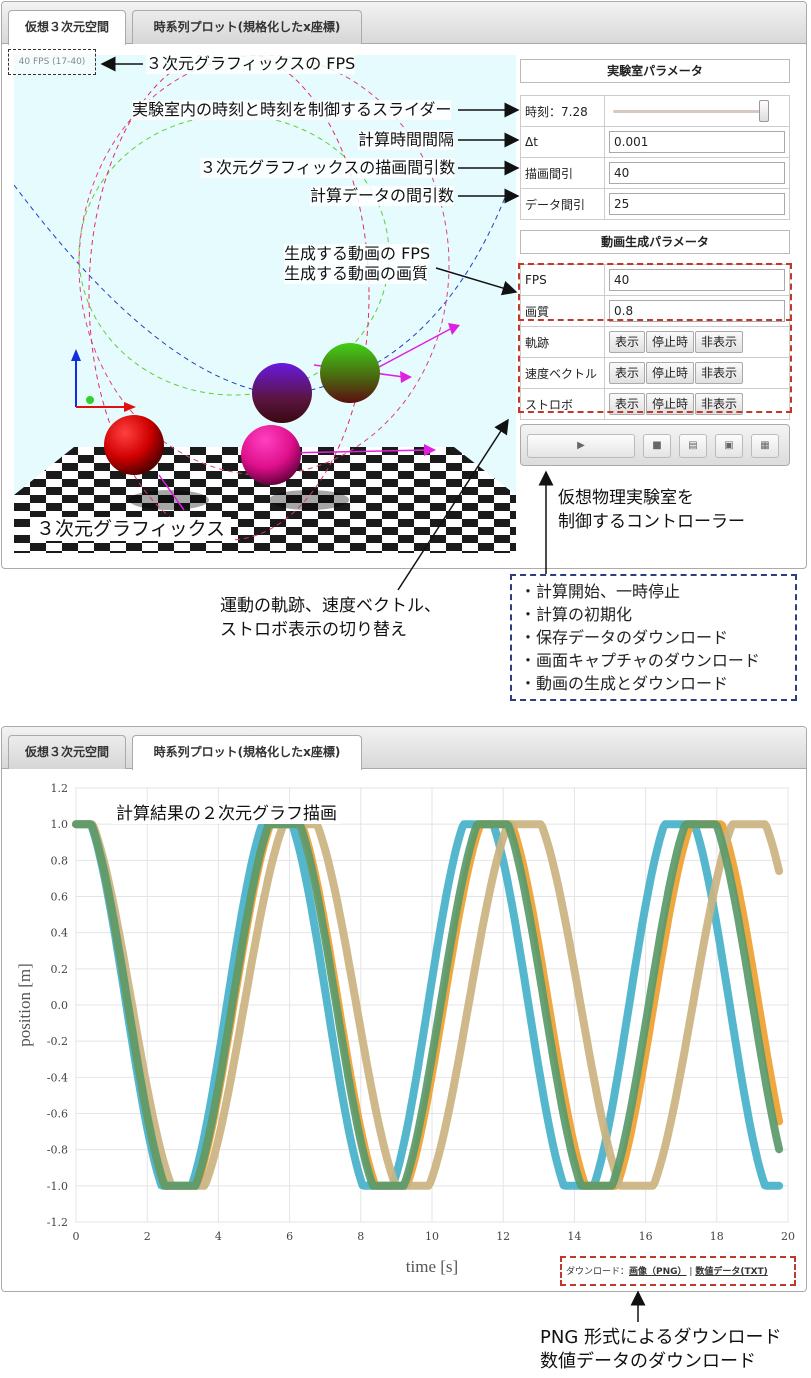 This screenshot has height=1378, width=811. Describe the element at coordinates (627, 373) in the screenshot. I see `velocity-show-button: 表示` at that location.